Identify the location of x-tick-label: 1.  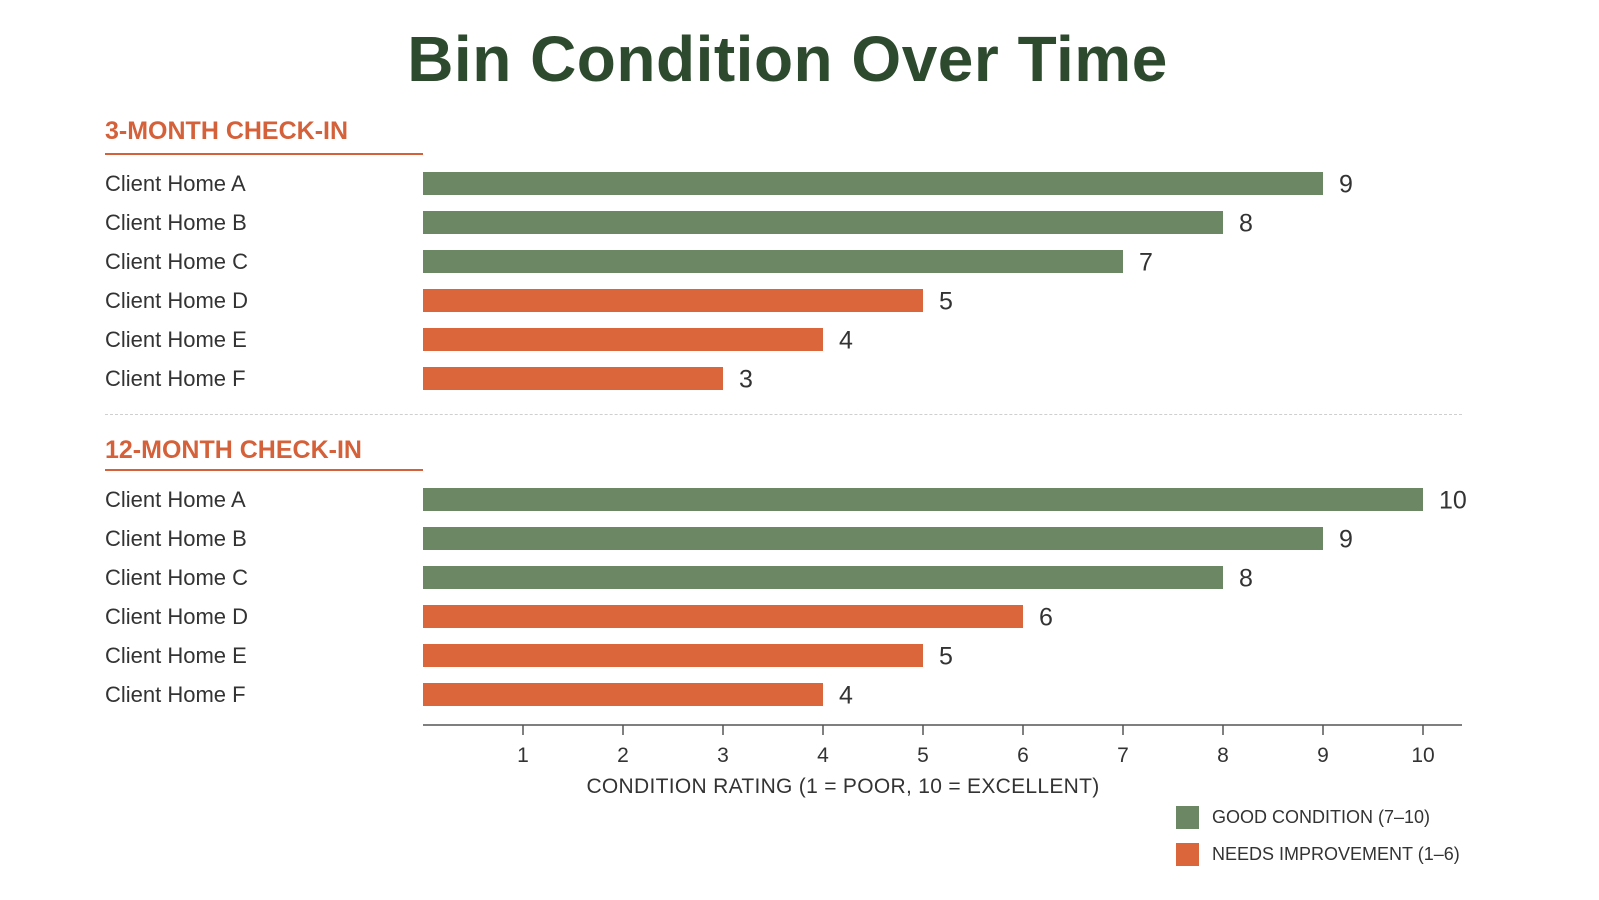
(523, 755).